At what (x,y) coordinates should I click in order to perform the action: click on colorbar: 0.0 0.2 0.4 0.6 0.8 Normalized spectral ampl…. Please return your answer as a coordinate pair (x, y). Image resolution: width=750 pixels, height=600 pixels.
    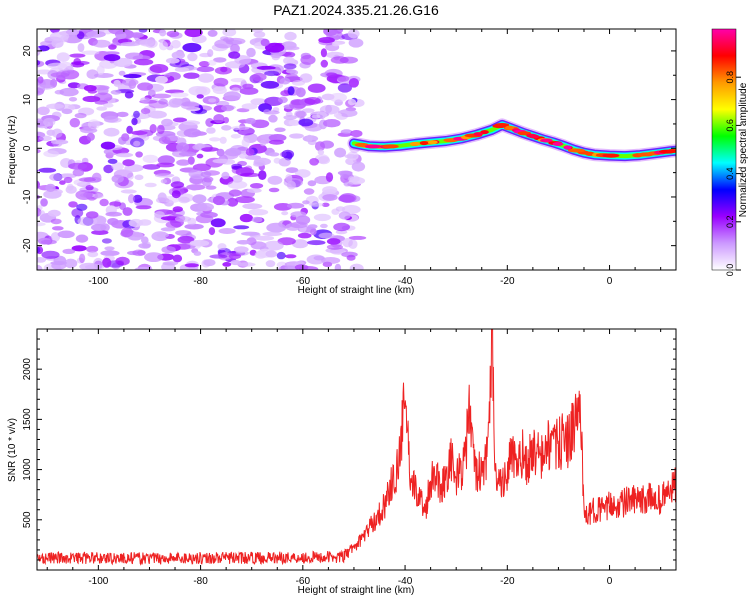
    Looking at the image, I should click on (730, 152).